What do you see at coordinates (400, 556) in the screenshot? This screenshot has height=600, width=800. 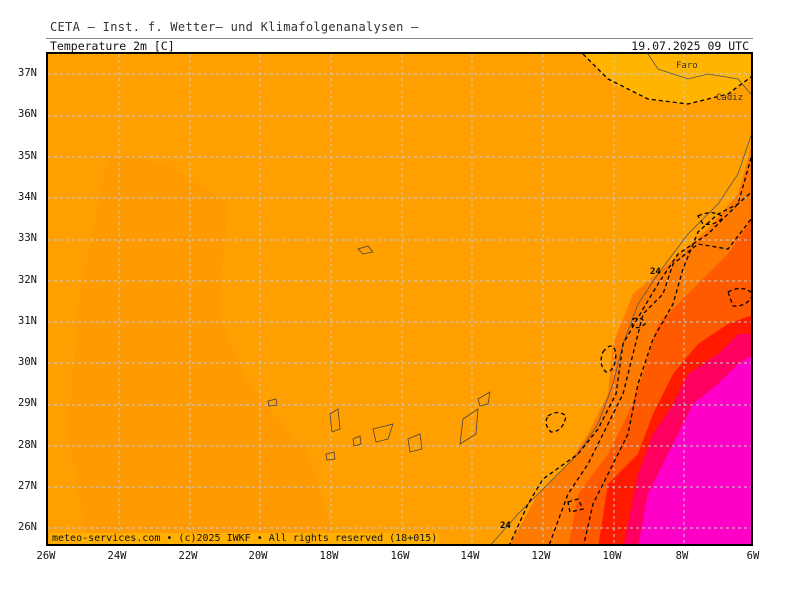 I see `lon-tick: 16W` at bounding box center [400, 556].